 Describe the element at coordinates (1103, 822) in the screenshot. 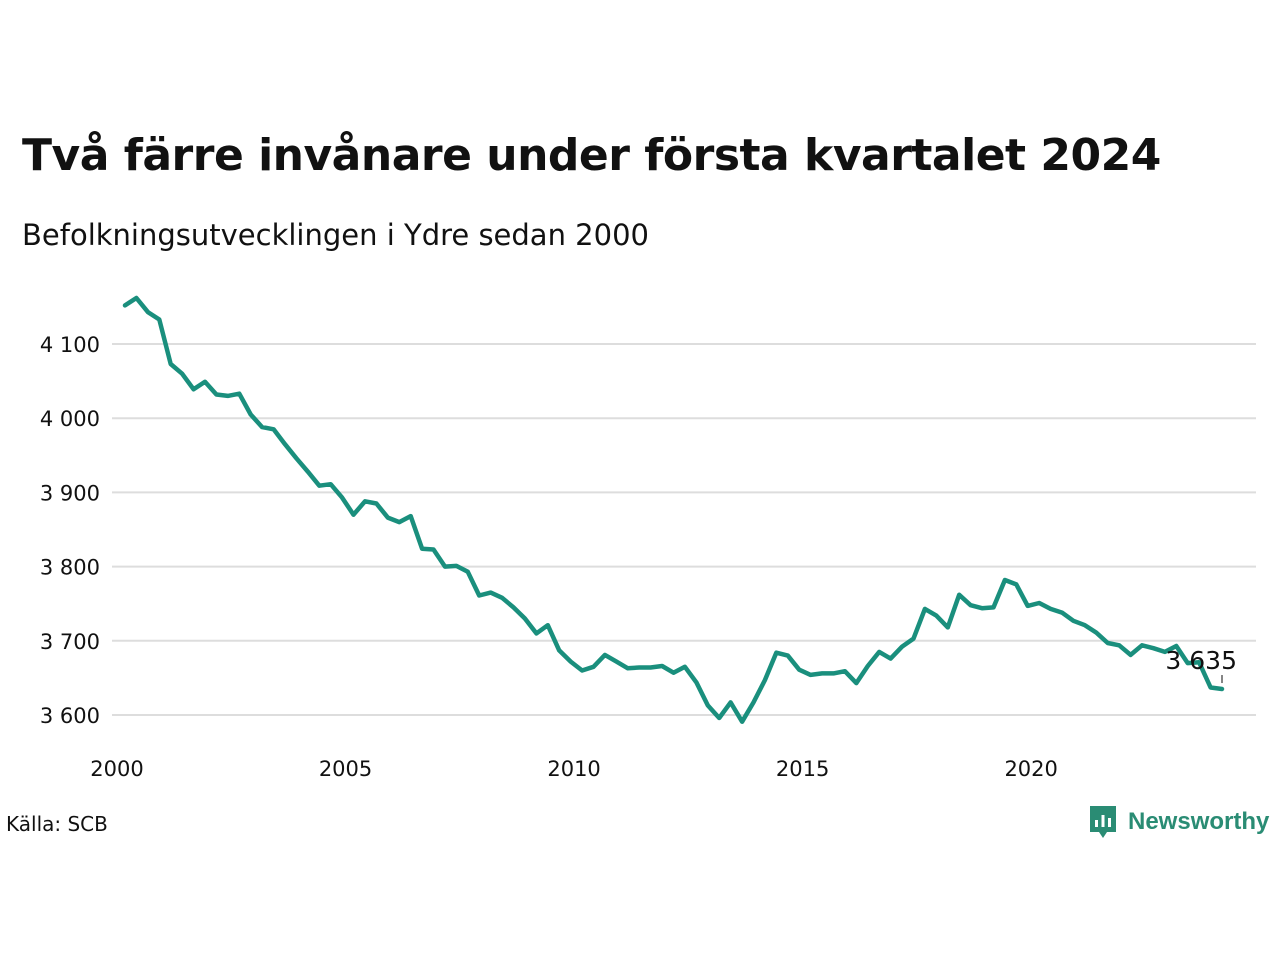

I see `bar-chart-speech-bubble-icon` at that location.